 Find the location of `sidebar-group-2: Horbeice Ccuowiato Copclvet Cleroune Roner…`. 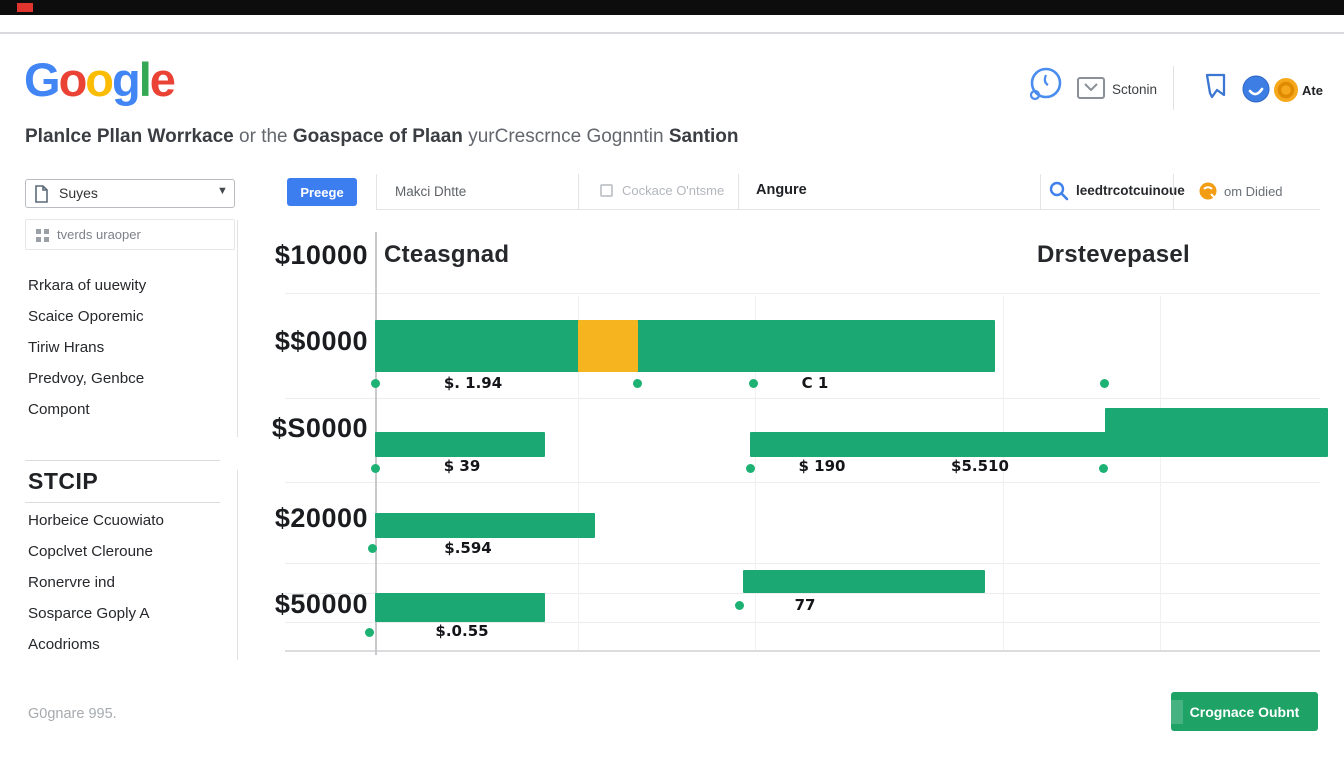

sidebar-group-2: Horbeice Ccuowiato Copclvet Cleroune Roner… is located at coordinates (130, 582).